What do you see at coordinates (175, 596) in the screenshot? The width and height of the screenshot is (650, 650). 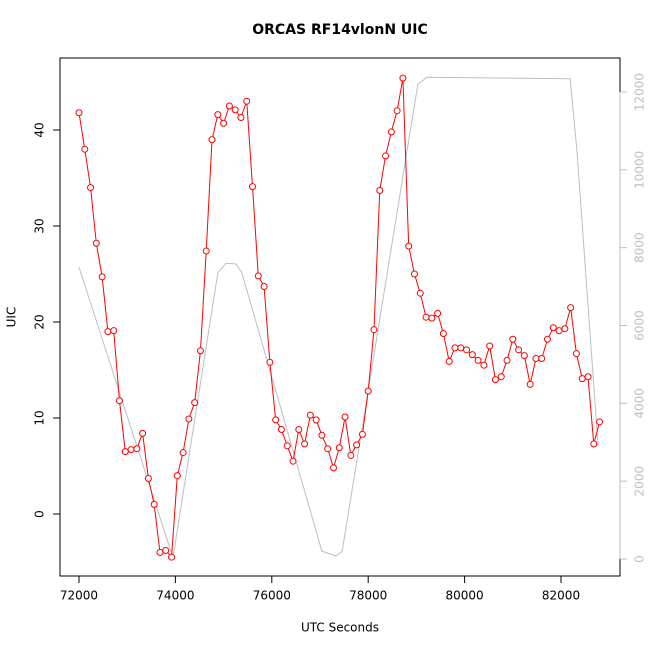 I see `x-tick-label: 74000` at bounding box center [175, 596].